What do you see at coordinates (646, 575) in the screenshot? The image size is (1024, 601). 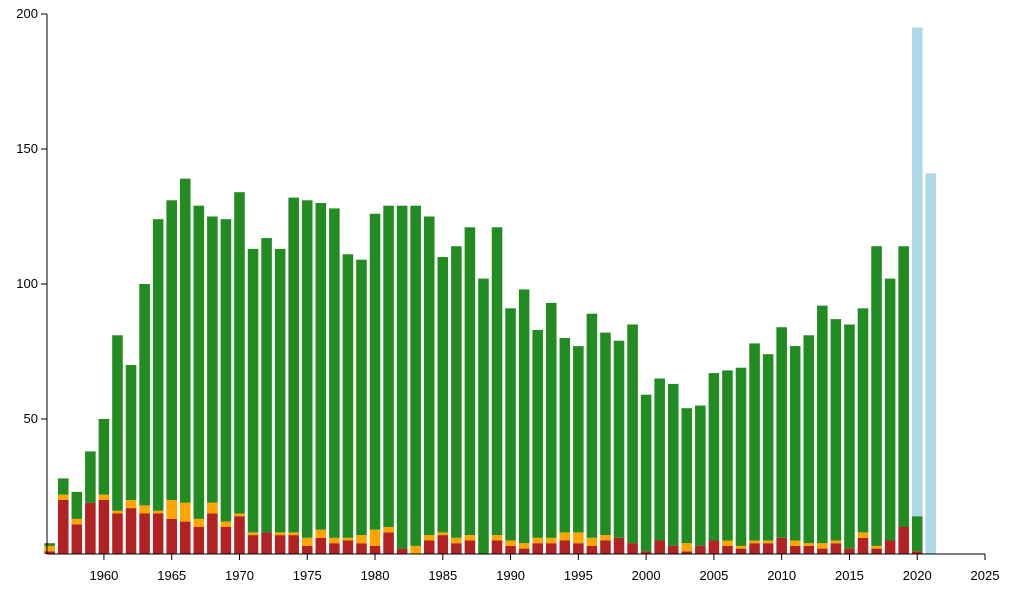 I see `x-tick-label-2000: 2000` at bounding box center [646, 575].